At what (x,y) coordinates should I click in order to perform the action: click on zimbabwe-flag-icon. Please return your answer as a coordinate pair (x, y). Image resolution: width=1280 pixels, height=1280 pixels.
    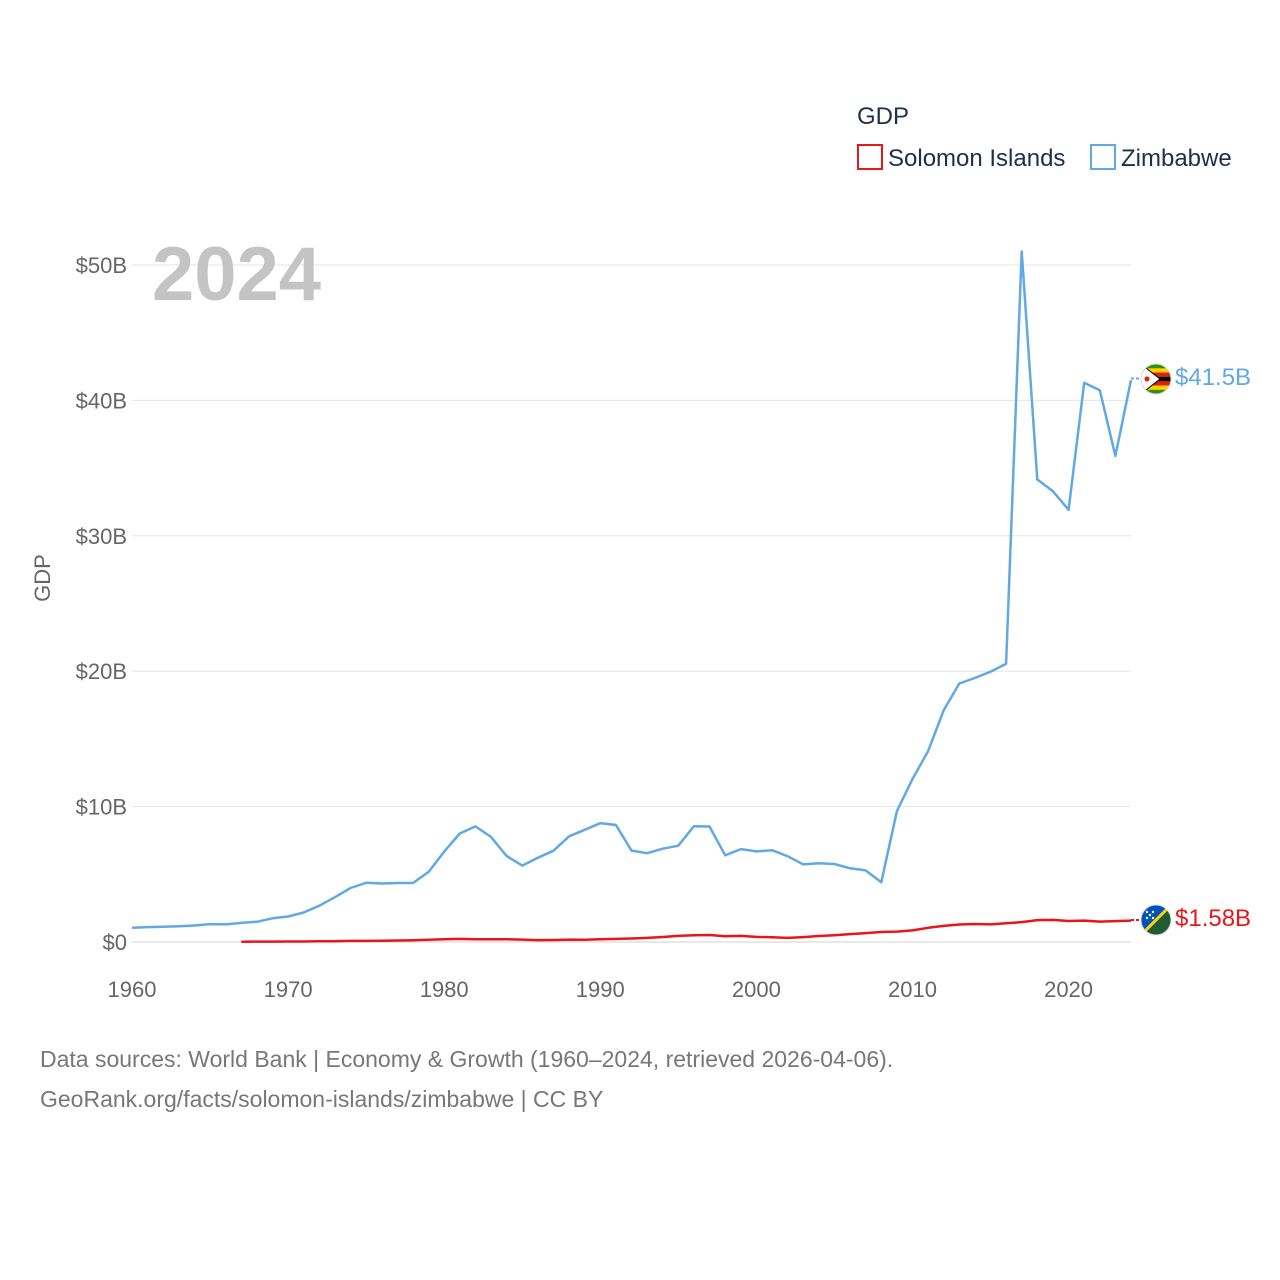
    Looking at the image, I should click on (1156, 379).